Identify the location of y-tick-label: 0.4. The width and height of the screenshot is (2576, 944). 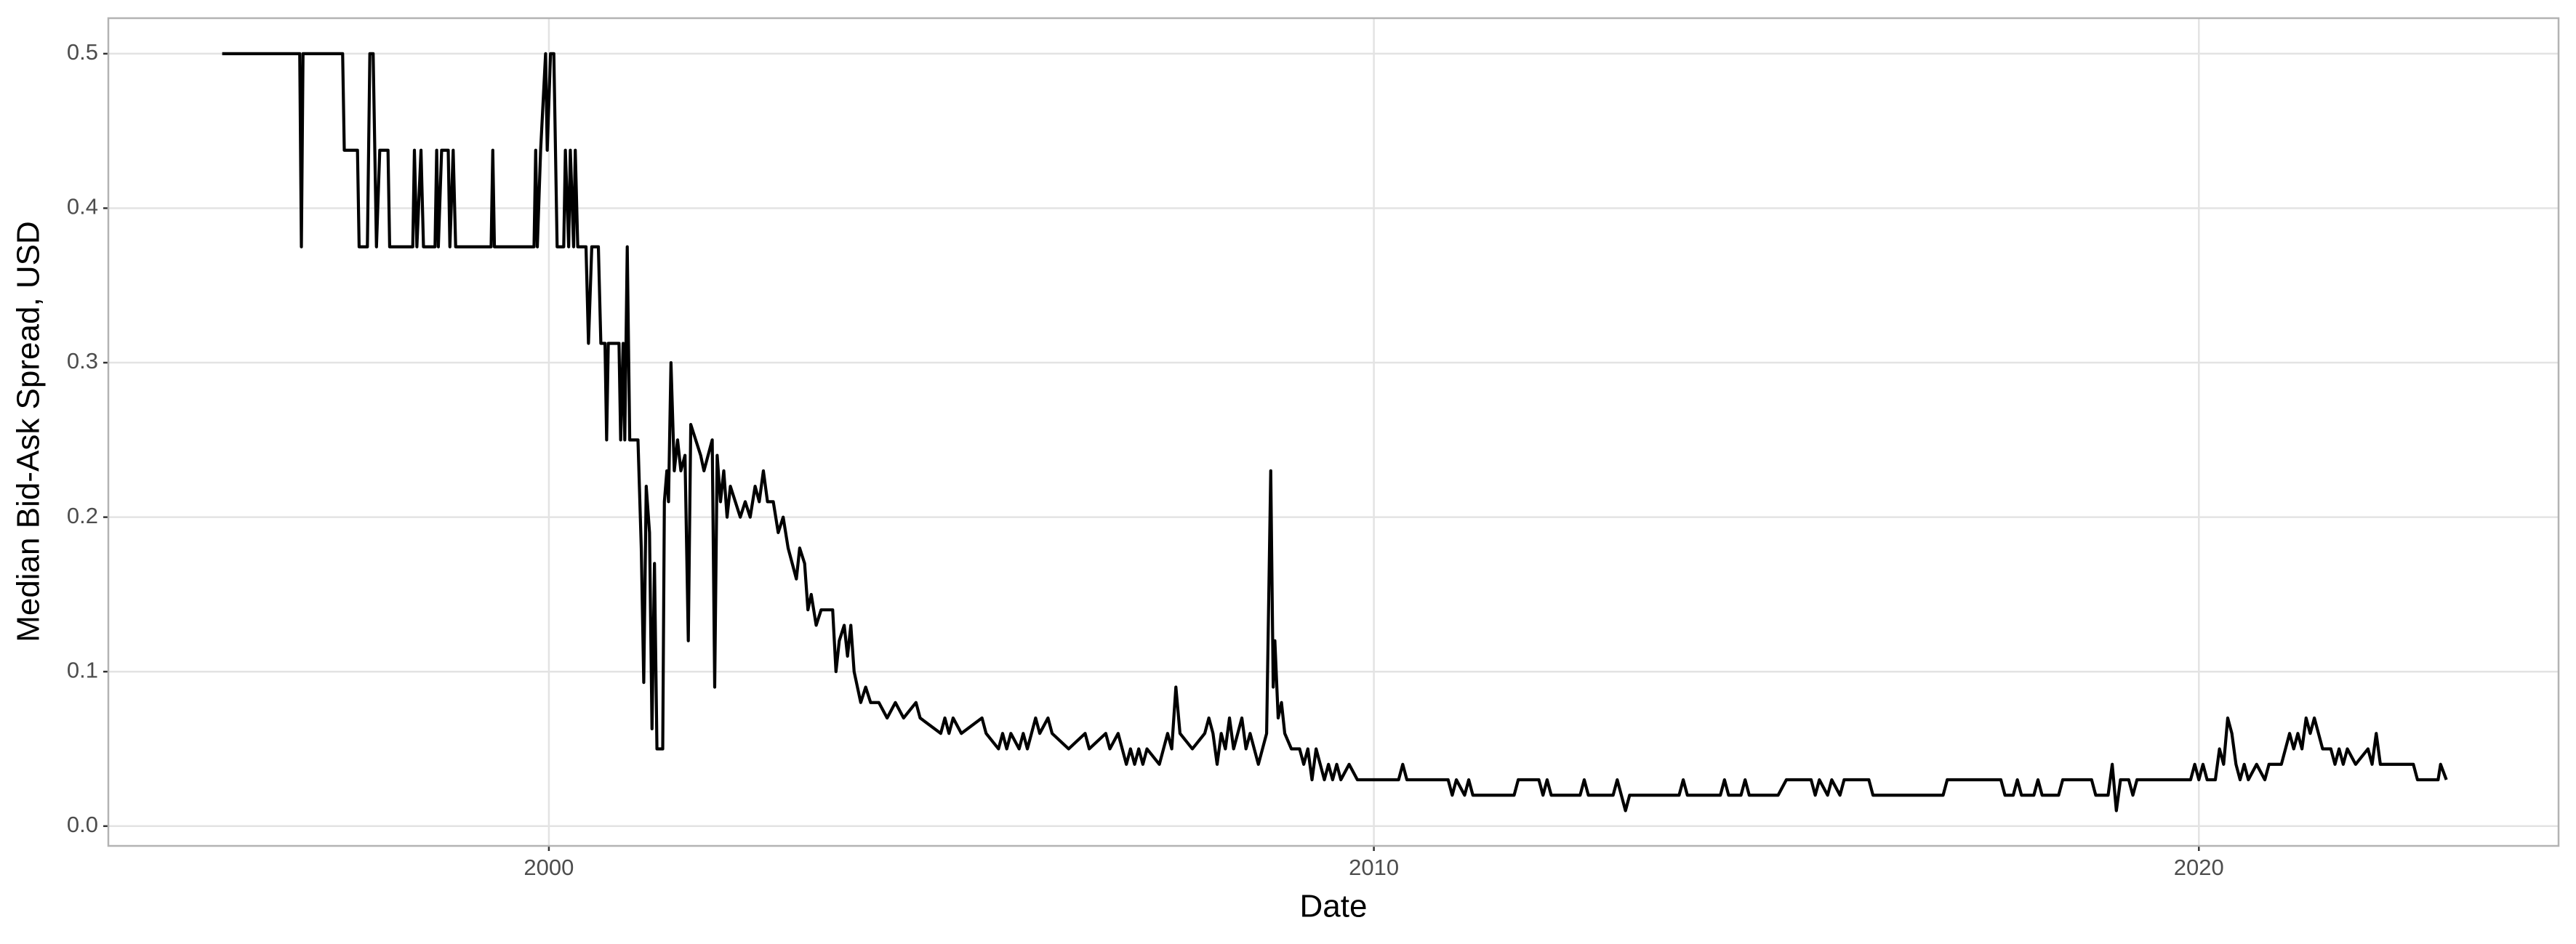
(82, 206).